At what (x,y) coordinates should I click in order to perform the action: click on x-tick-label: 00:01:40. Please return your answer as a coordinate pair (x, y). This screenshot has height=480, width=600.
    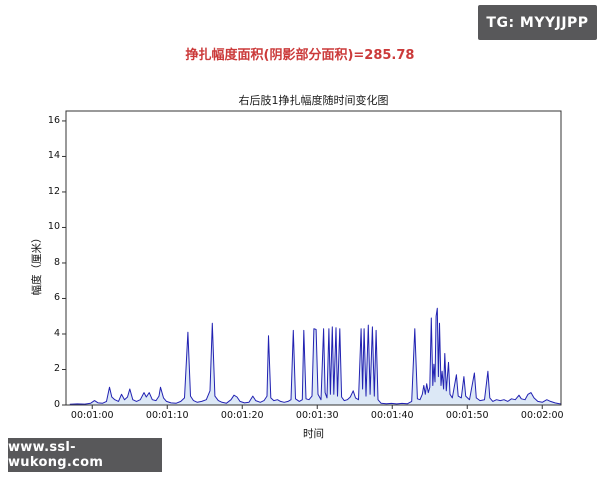
    Looking at the image, I should click on (392, 415).